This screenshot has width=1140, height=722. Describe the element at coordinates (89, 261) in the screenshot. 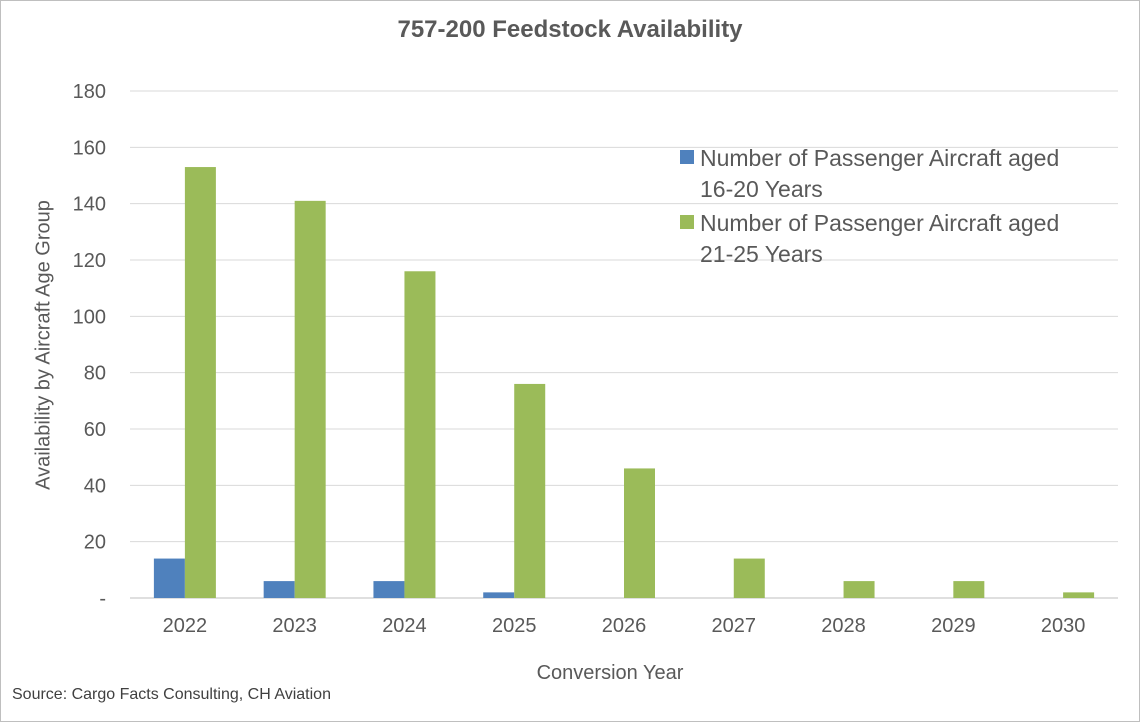

I see `y-tick-label: 120` at that location.